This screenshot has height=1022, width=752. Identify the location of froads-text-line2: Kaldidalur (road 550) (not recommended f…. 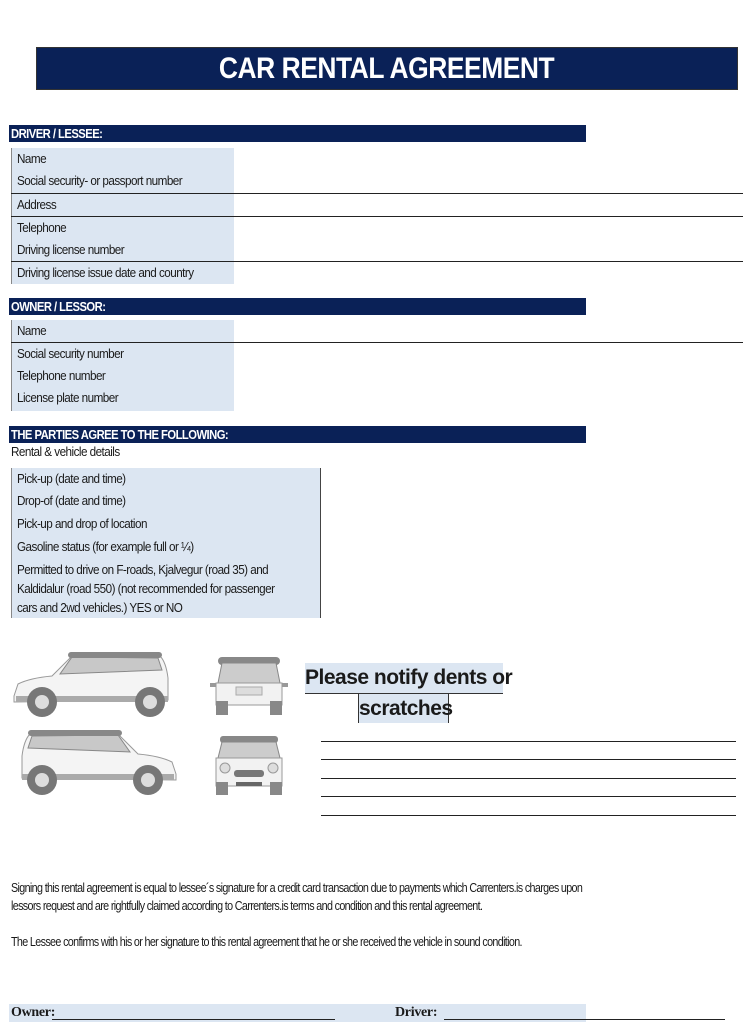
(146, 588).